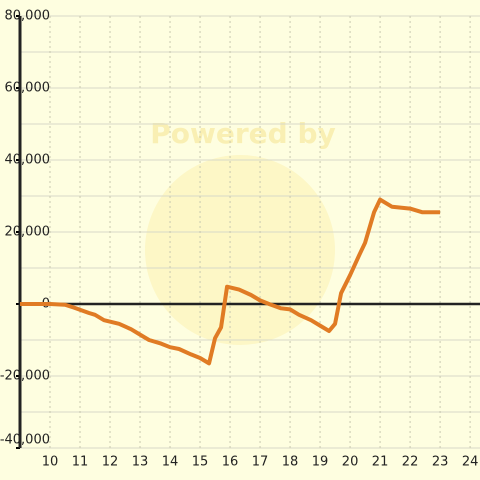  What do you see at coordinates (28, 232) in the screenshot?
I see `y-tick-label: 20,000` at bounding box center [28, 232].